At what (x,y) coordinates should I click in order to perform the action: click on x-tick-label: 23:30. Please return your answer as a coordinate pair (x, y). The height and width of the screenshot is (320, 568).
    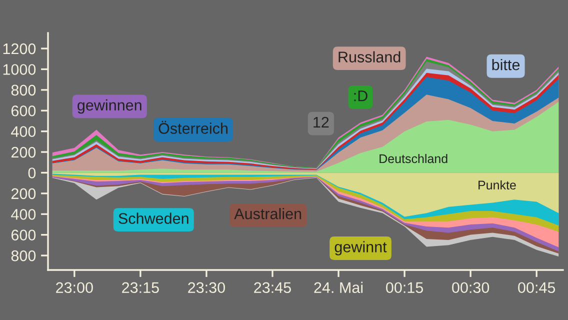
    Looking at the image, I should click on (206, 288).